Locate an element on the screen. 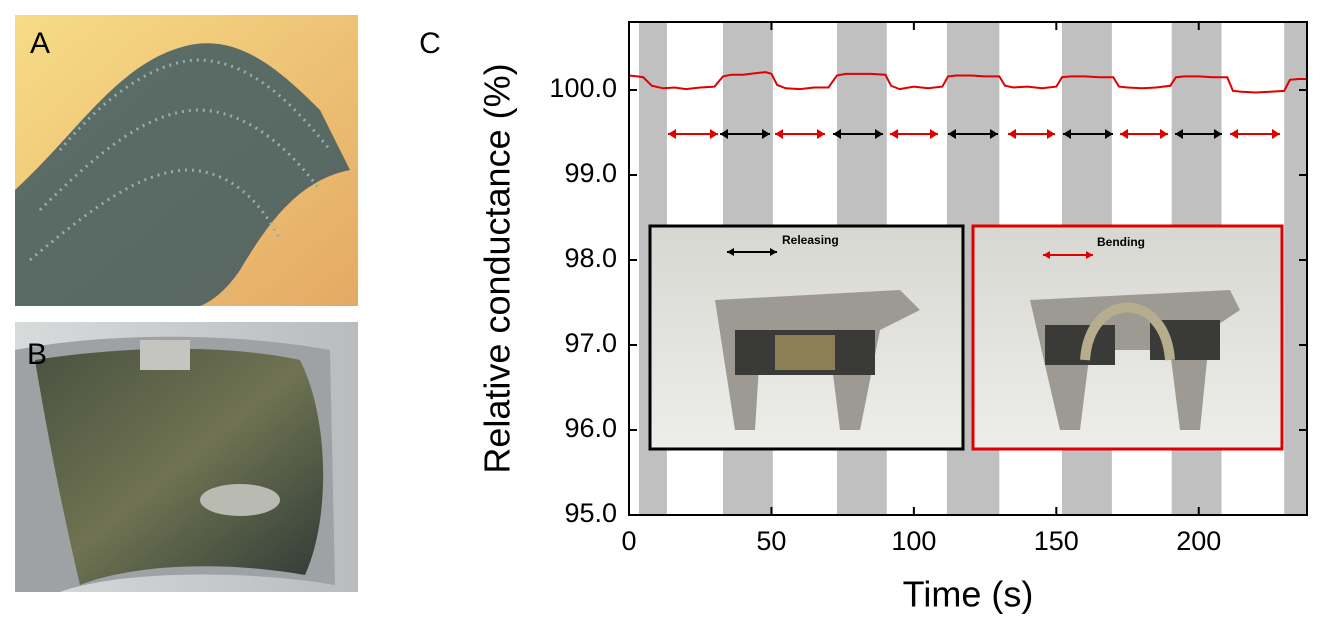  inset-releasing: Releasing is located at coordinates (806, 337).